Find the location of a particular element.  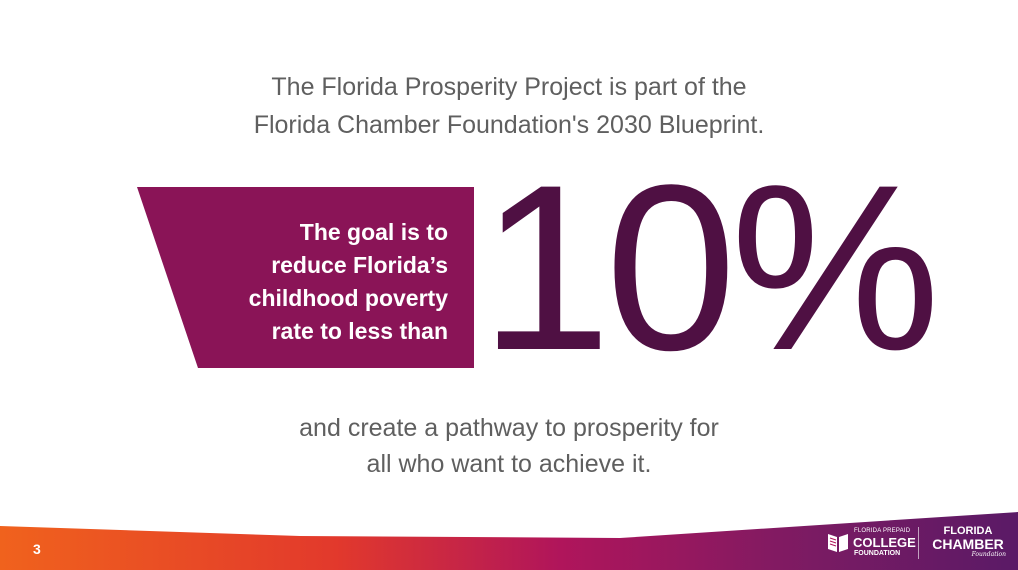

logo-prepaid-small: FLORIDA PREPAID is located at coordinates (882, 531).